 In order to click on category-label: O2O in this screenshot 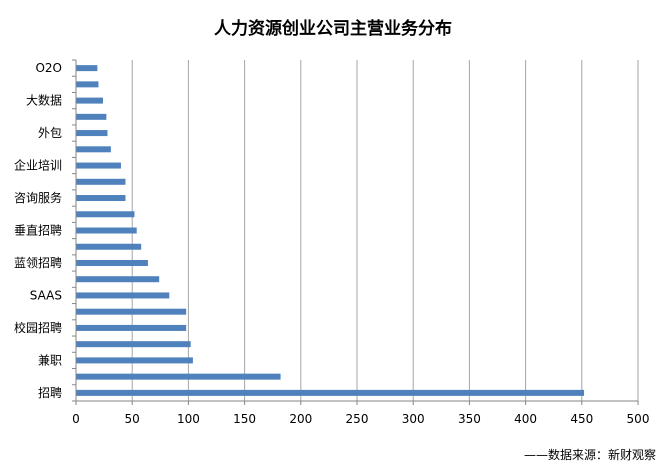, I will do `click(48, 68)`.